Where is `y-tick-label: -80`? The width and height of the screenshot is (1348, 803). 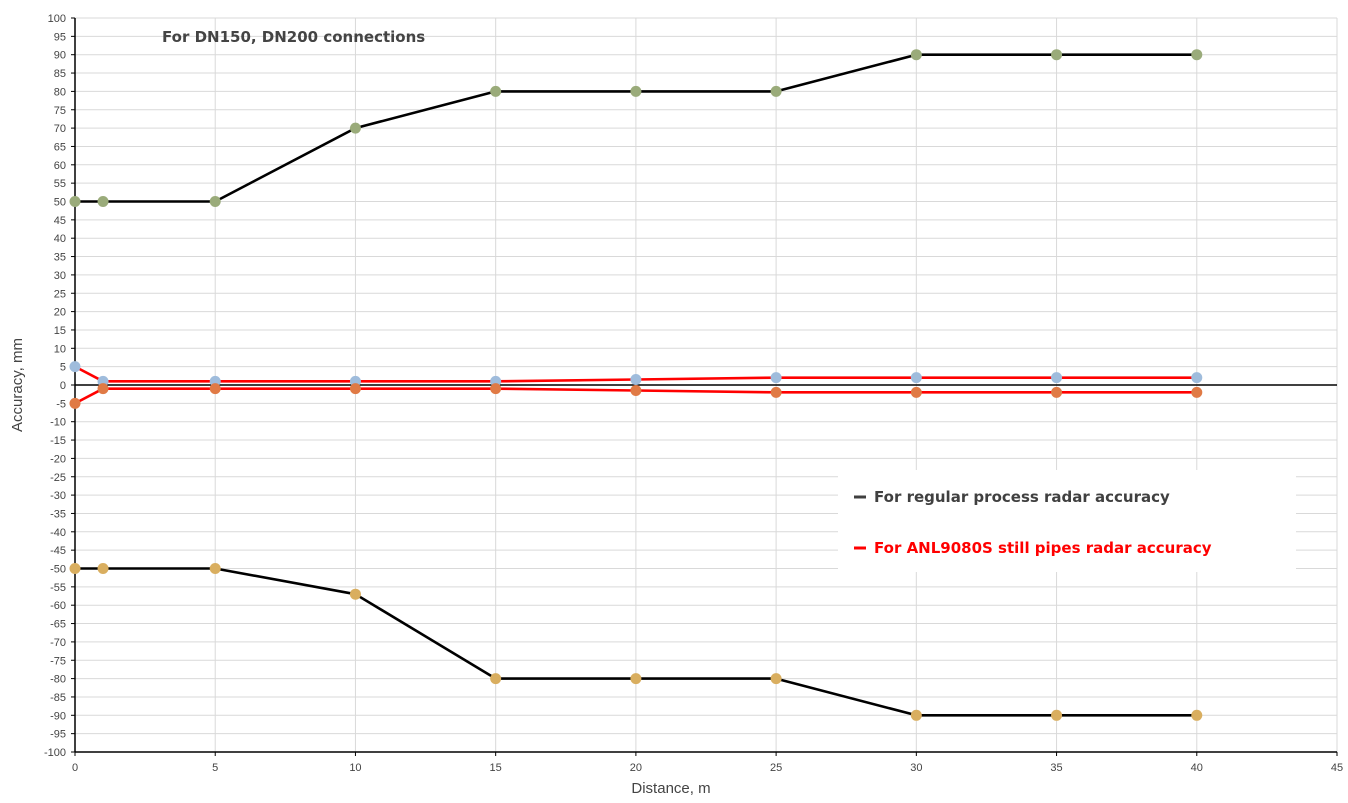
y-tick-label: -80 is located at coordinates (58, 680).